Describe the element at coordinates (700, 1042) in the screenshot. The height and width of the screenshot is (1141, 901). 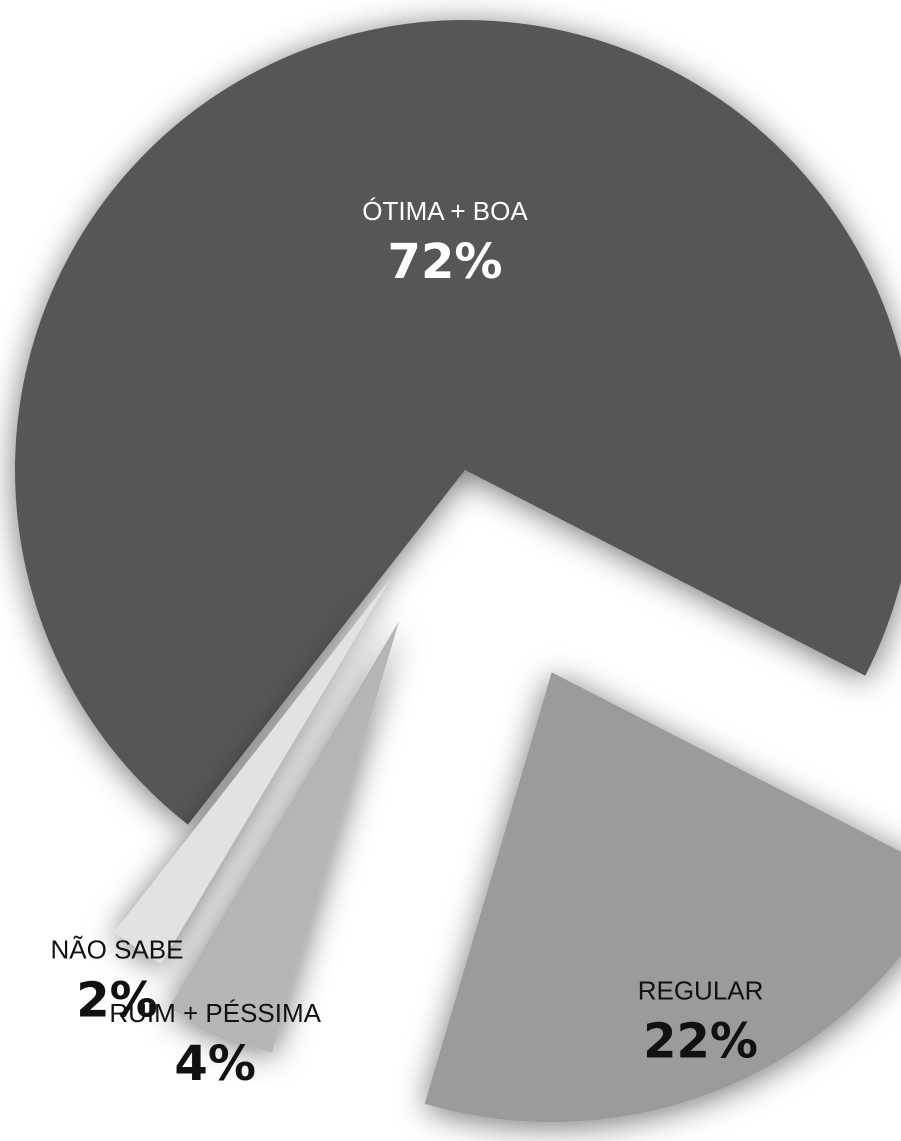
I see `slice-value-1: 22%` at that location.